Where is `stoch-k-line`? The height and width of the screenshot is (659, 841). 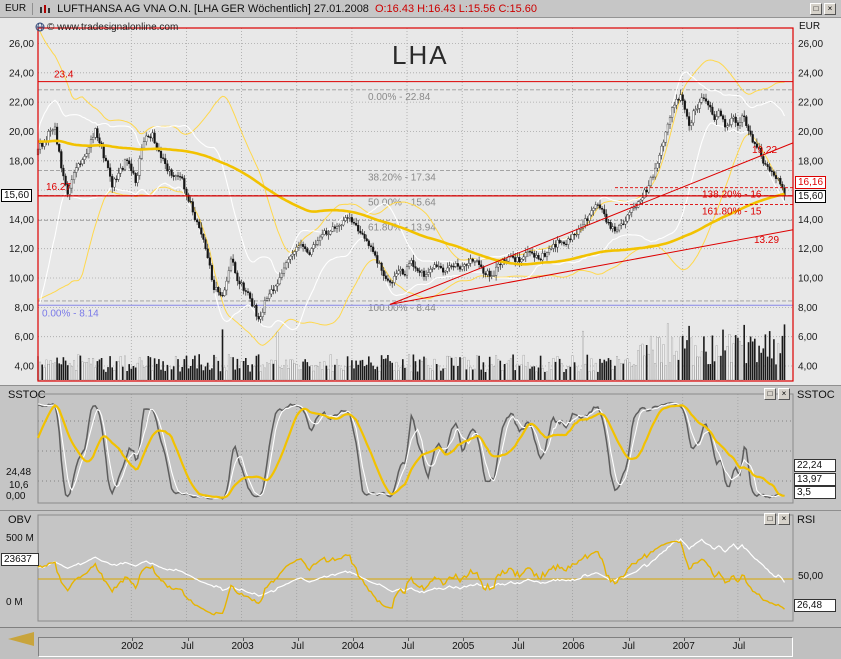 stoch-k-line is located at coordinates (411, 451).